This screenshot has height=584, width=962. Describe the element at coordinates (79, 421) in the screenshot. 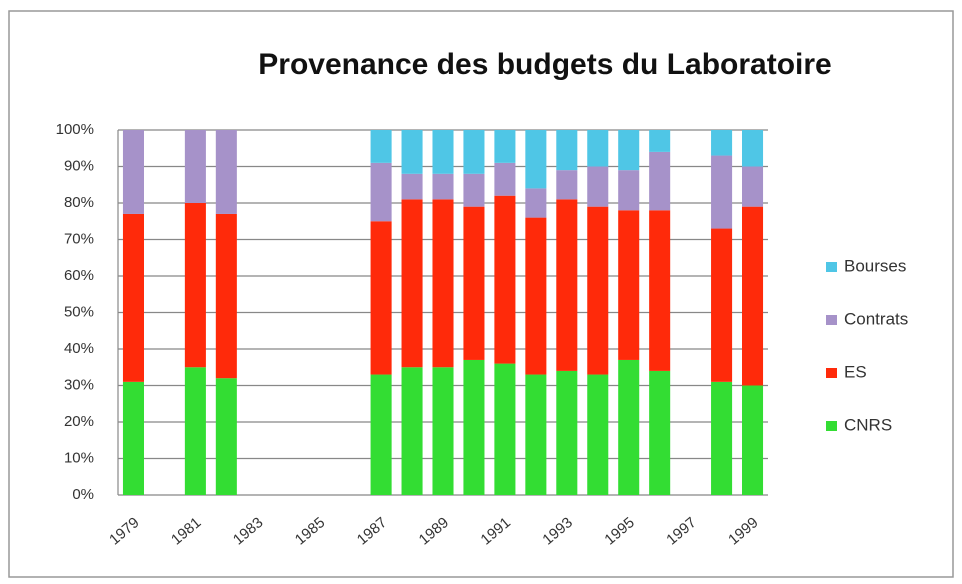

I see `y-tick-label: 20%` at that location.